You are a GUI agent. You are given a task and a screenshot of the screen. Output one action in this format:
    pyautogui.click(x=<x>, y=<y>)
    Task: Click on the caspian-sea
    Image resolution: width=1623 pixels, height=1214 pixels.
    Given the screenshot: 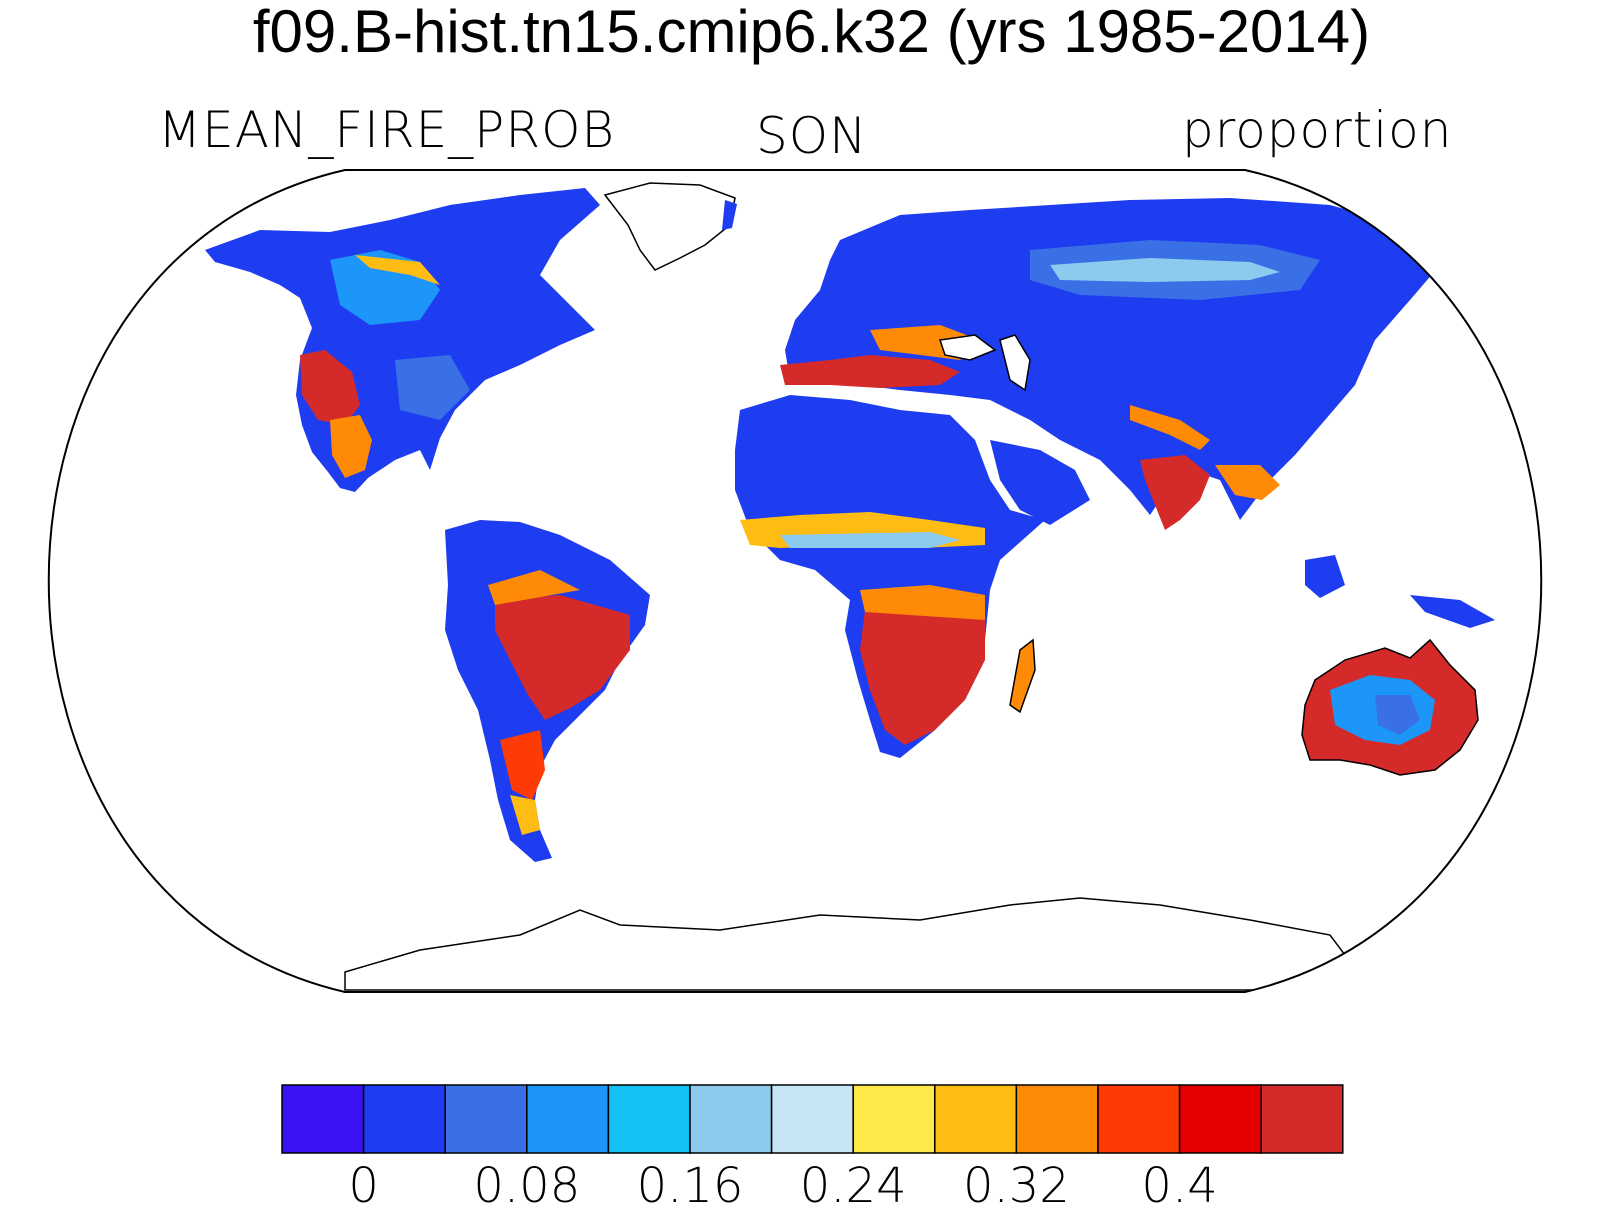 What is the action you would take?
    pyautogui.click(x=1015, y=363)
    